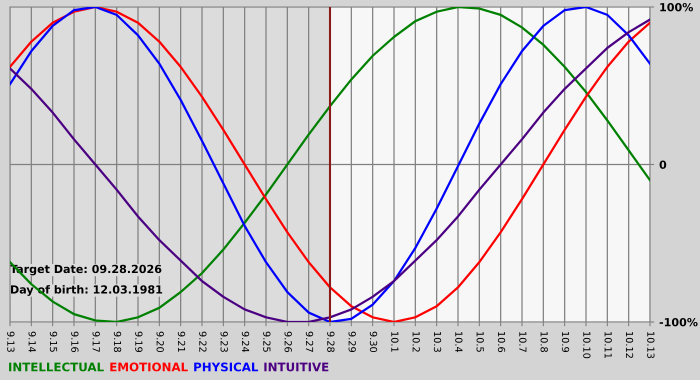 The image size is (700, 380). I want to click on x-tick-label: 9.29, so click(352, 342).